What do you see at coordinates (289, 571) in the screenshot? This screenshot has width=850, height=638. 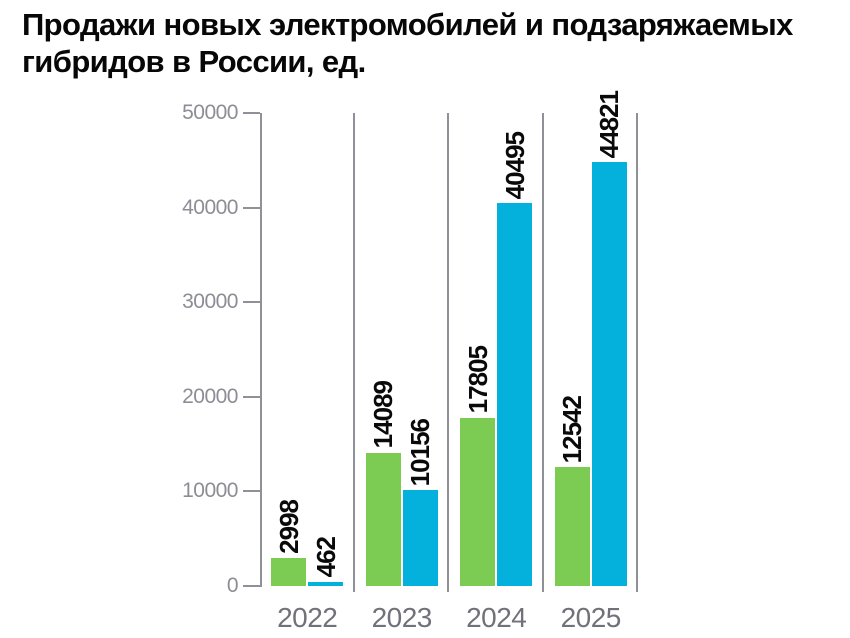 I see `bar-2022-green` at bounding box center [289, 571].